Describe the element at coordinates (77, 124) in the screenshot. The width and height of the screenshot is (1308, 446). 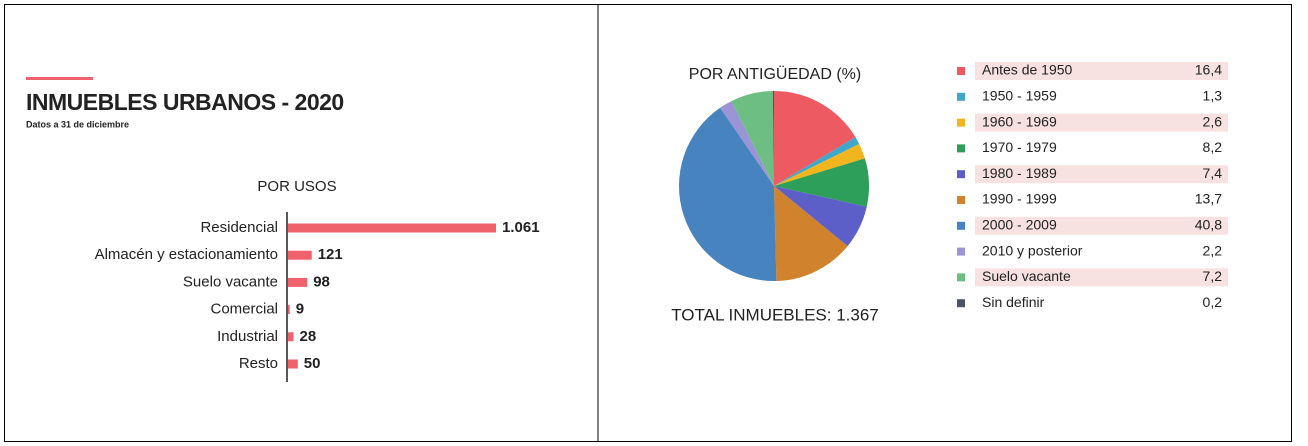
I see `page-subtitle: Datos a 31 de diciembre` at that location.